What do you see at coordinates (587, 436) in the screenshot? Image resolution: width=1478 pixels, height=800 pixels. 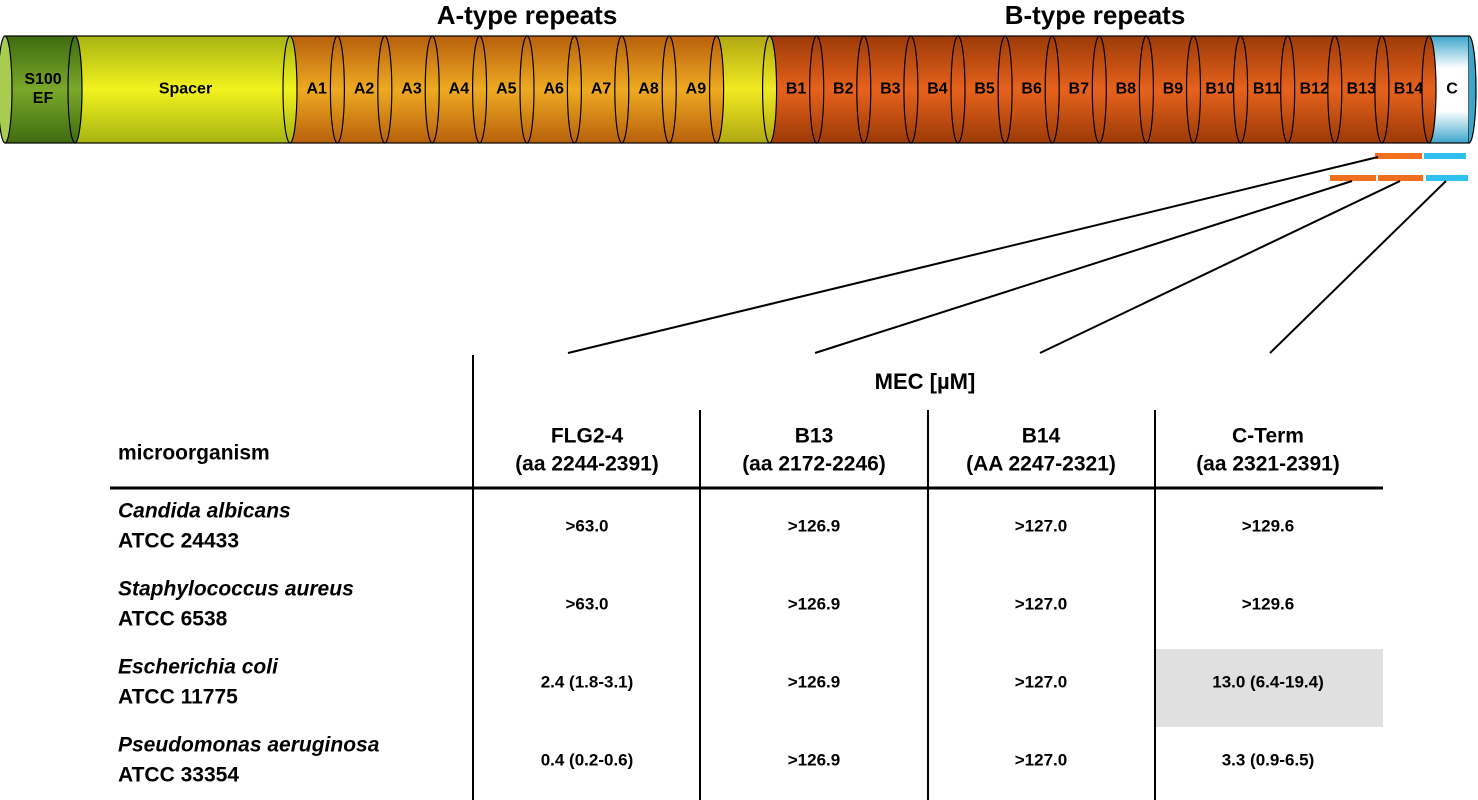 I see `column-name: FLG2-4` at bounding box center [587, 436].